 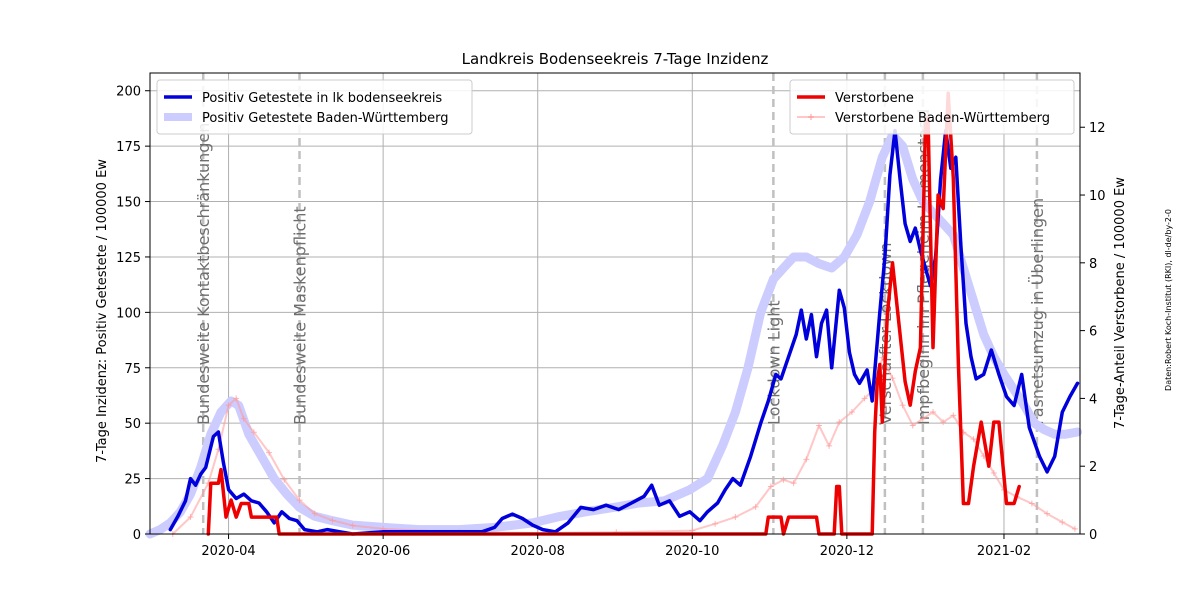 I want to click on y-tick-label: 50, so click(x=132, y=424).